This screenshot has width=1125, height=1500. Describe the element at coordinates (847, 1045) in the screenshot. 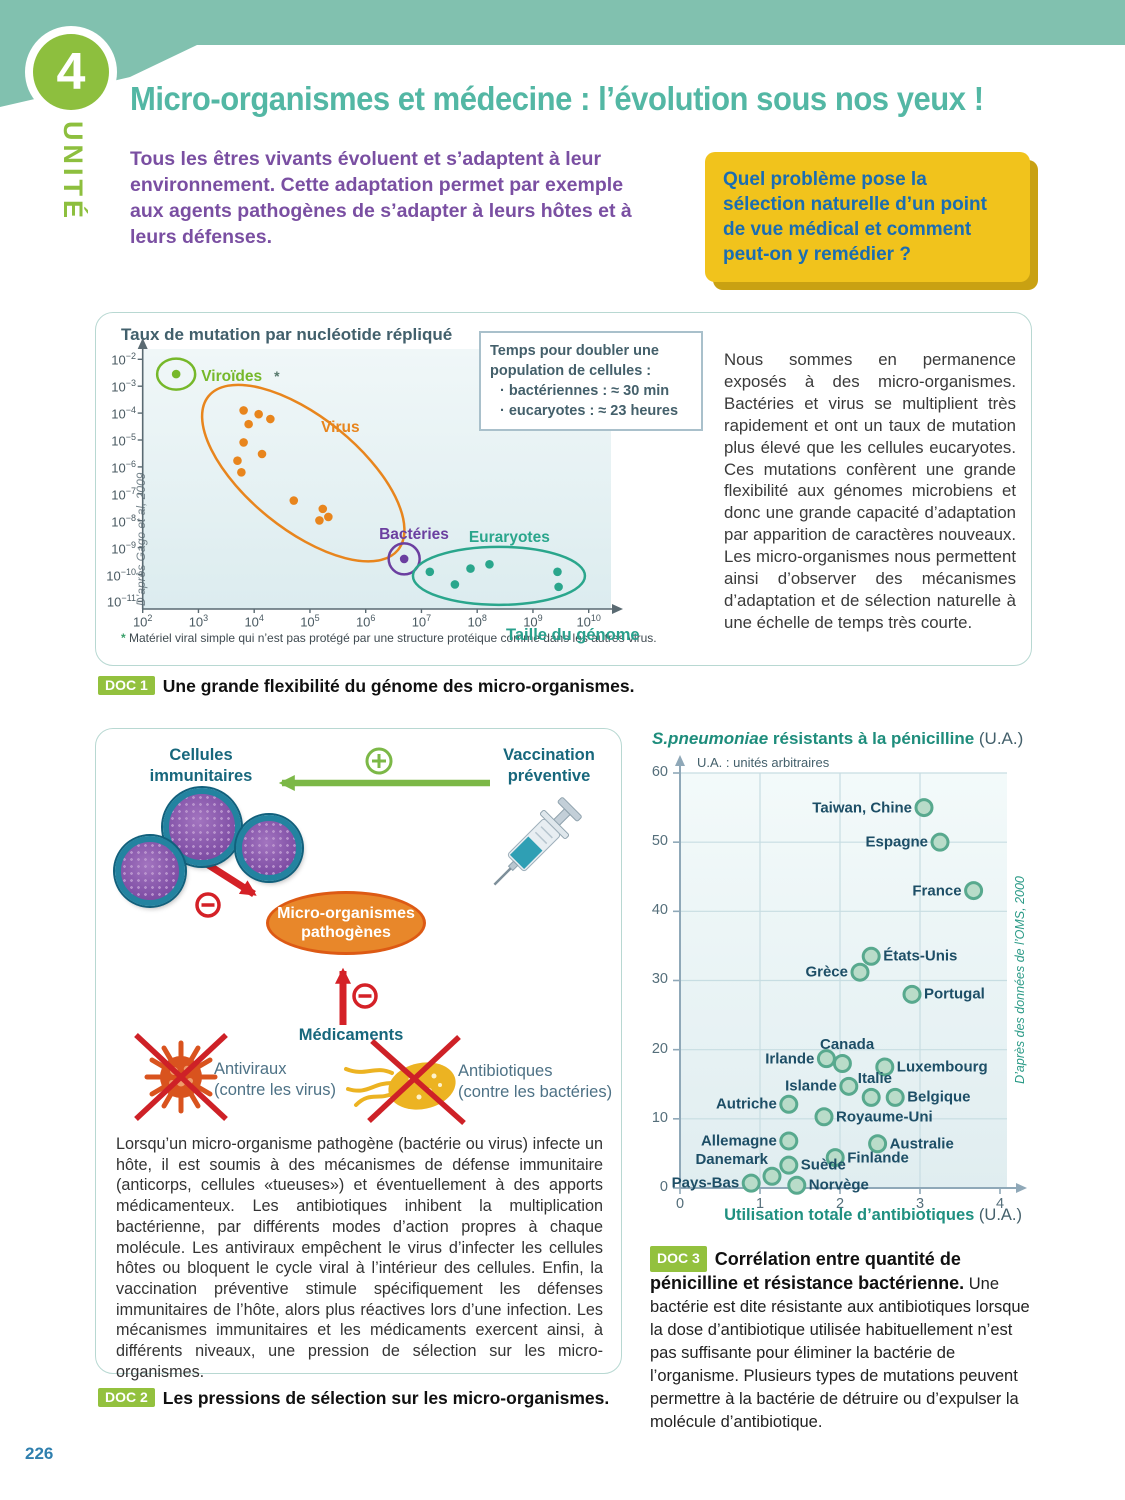

I see `country-label: Canada` at that location.